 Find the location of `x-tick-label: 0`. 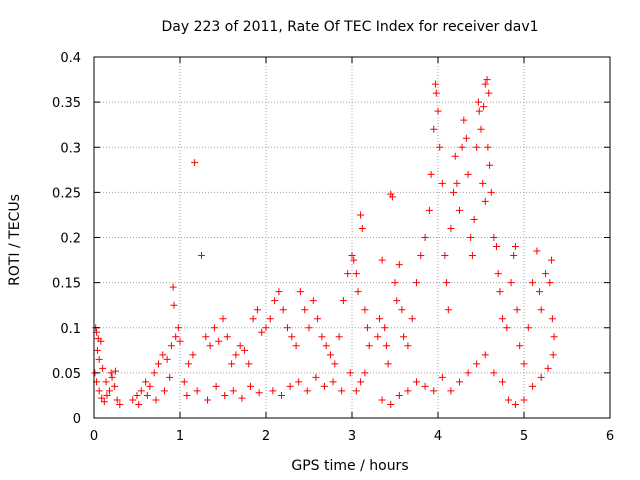

x-tick-label: 0 is located at coordinates (94, 436).